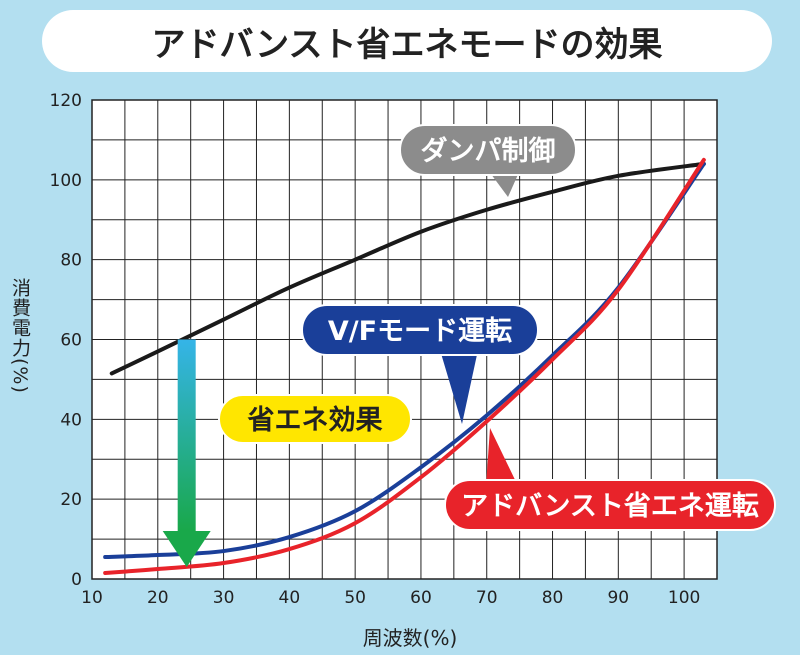  What do you see at coordinates (76, 580) in the screenshot?
I see `y-tick-label: 0` at bounding box center [76, 580].